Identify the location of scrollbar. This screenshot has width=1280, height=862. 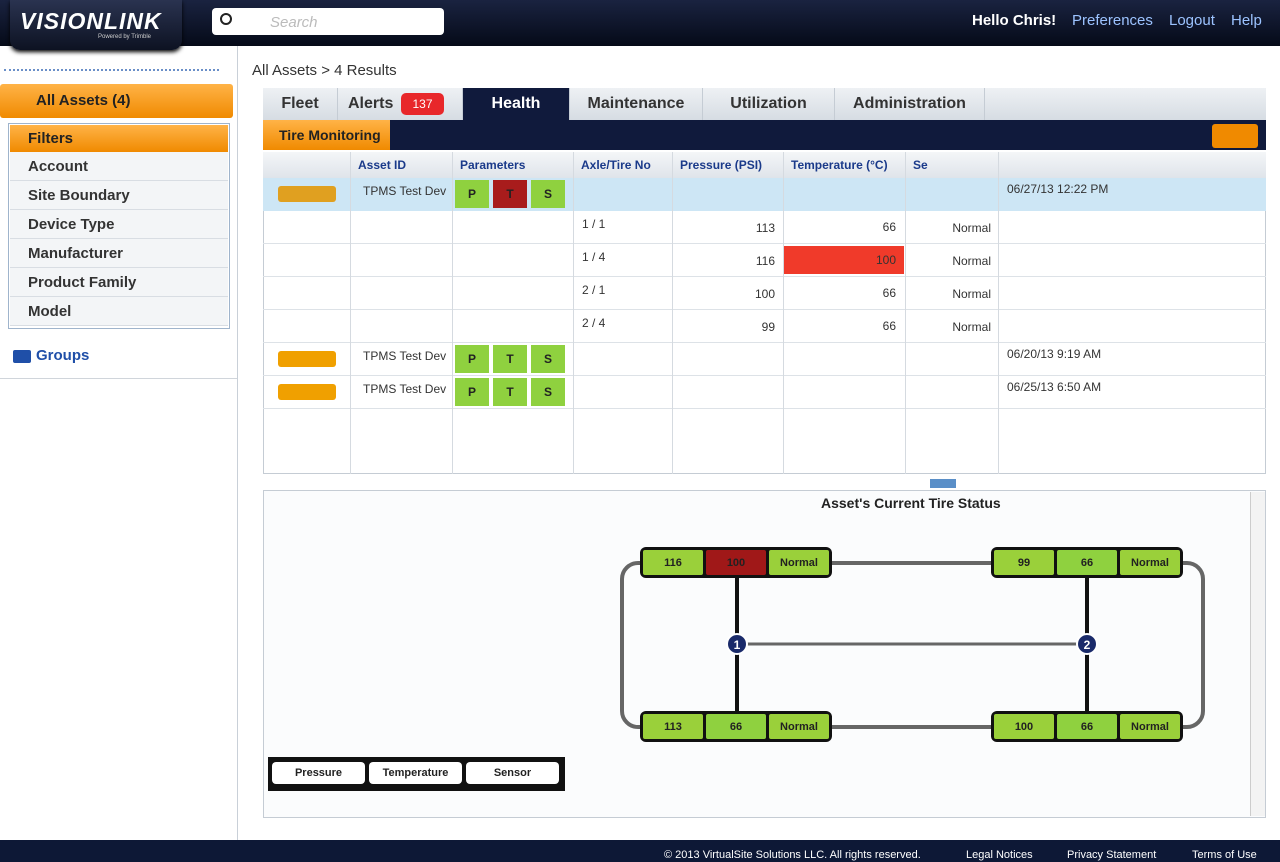
(1257, 654).